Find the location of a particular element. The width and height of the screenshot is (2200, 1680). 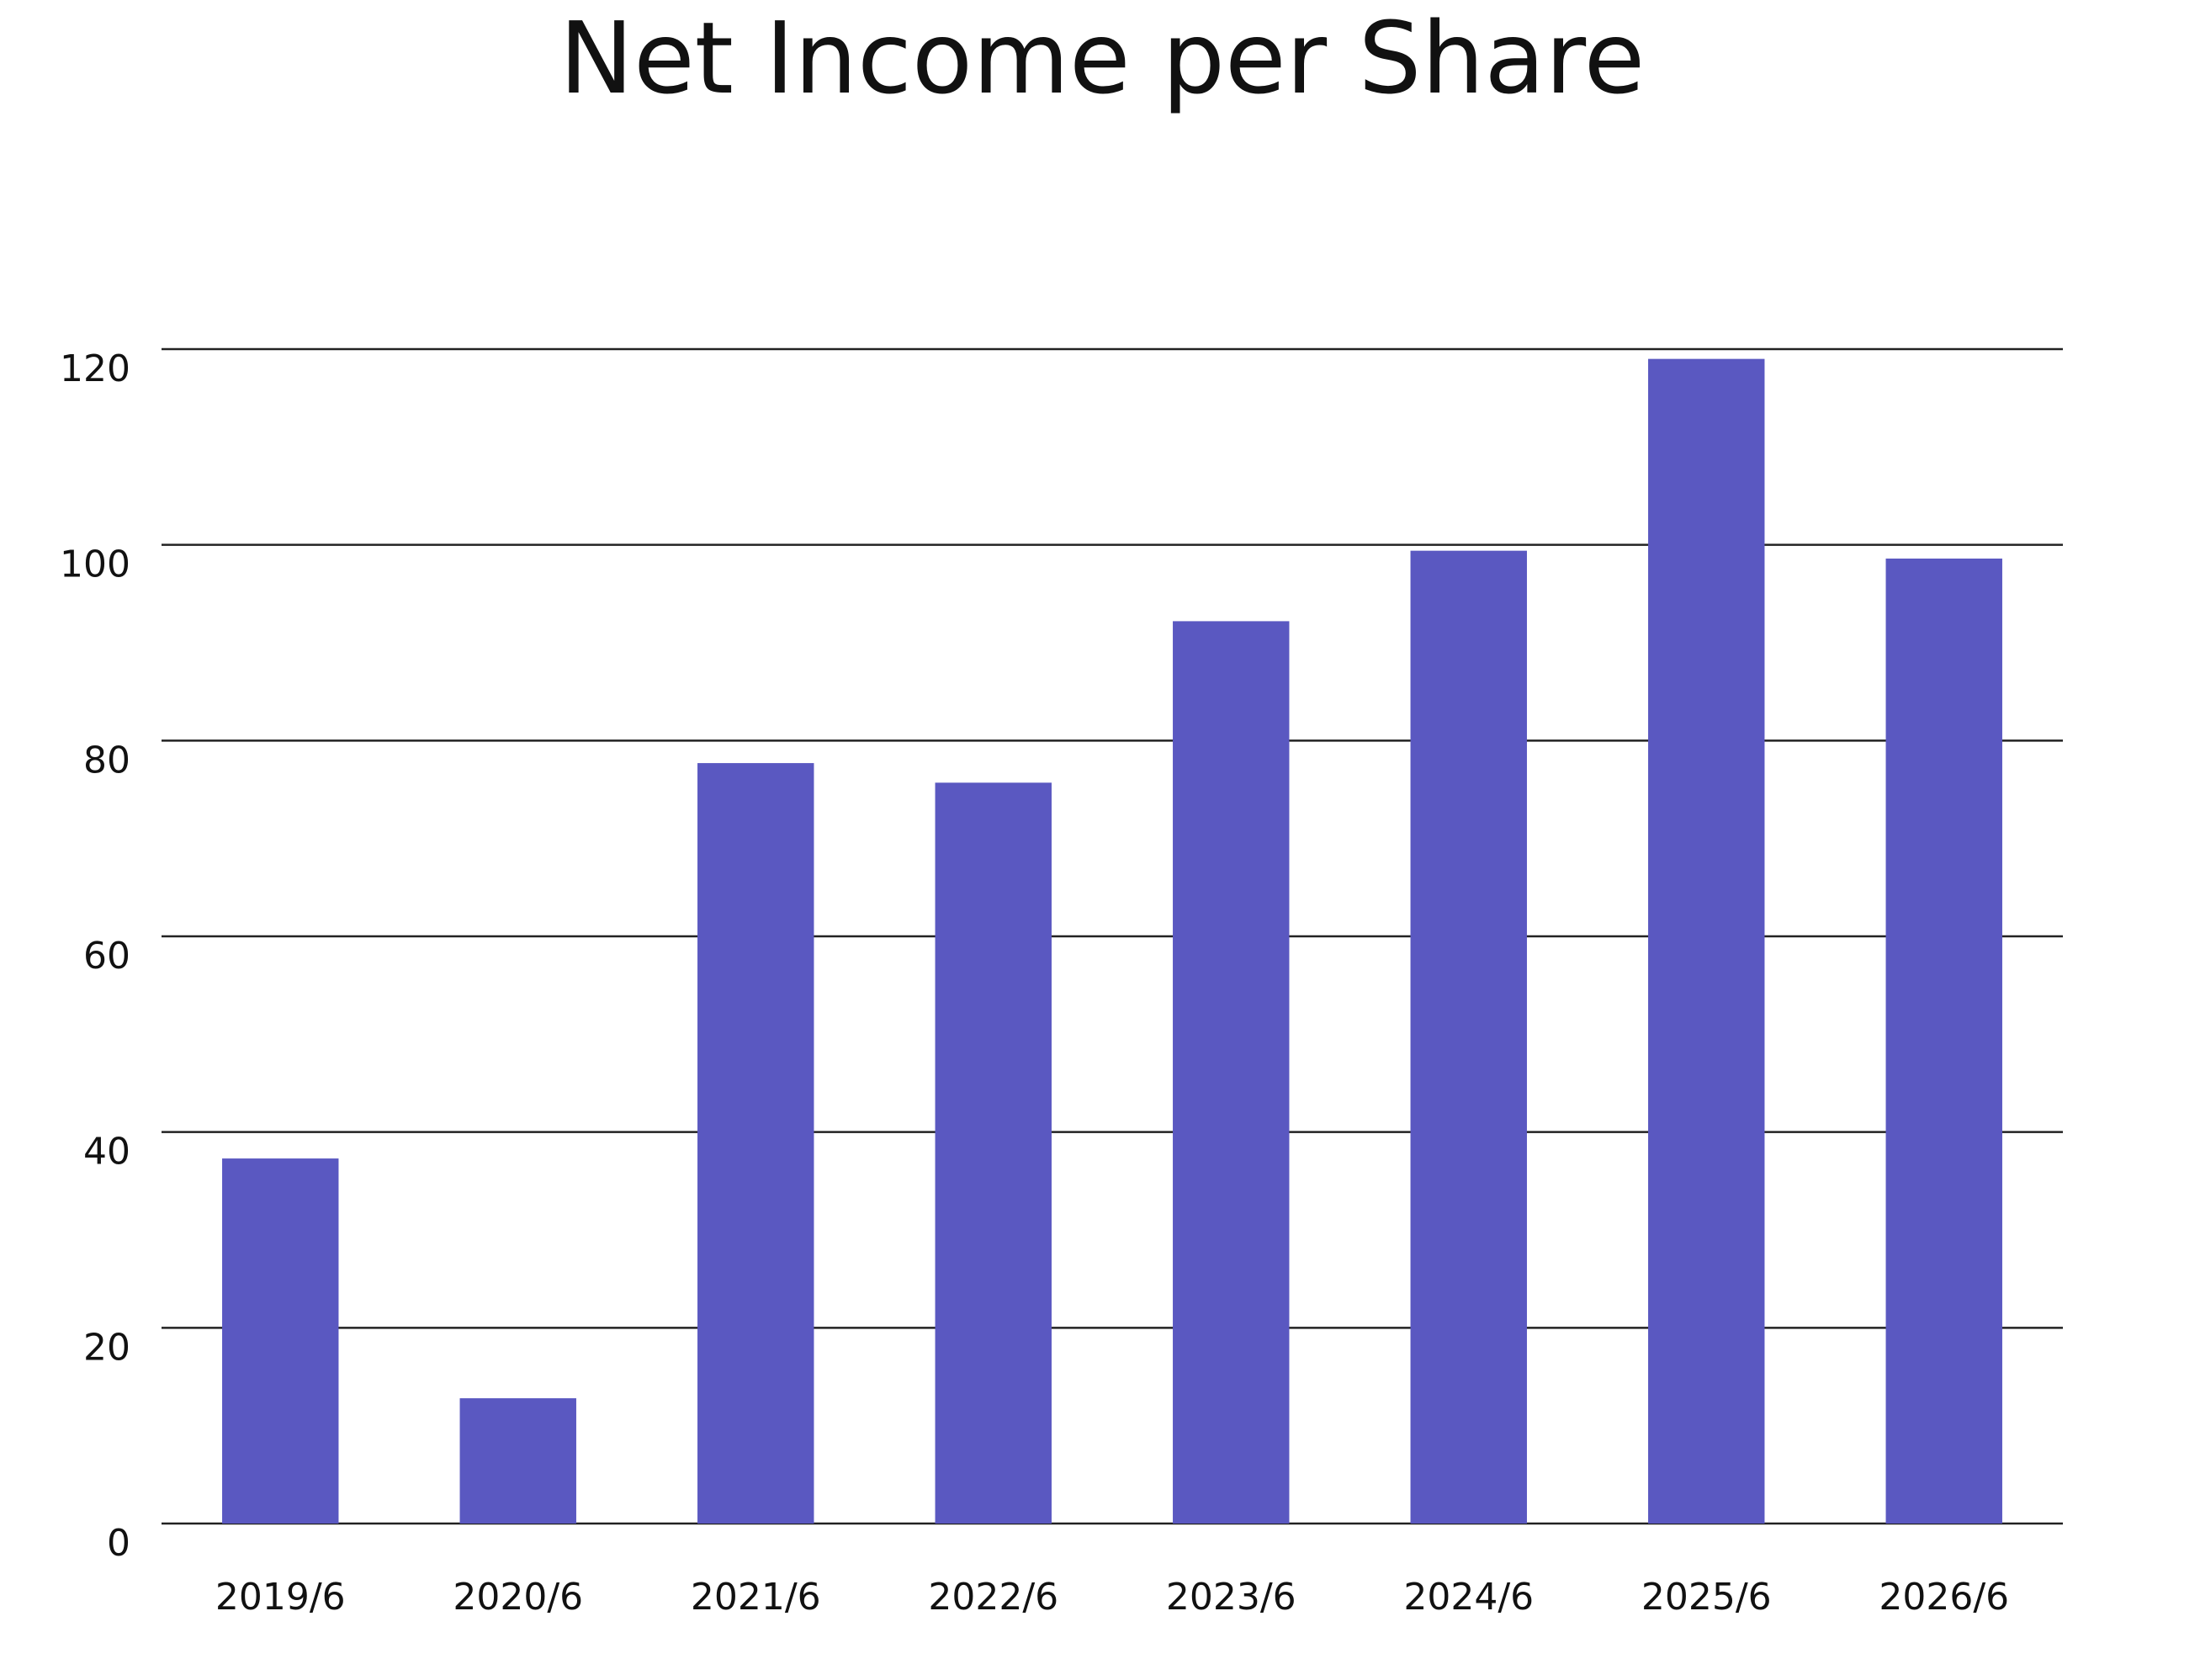

x-tick-label: 2024/6 is located at coordinates (1468, 1597).